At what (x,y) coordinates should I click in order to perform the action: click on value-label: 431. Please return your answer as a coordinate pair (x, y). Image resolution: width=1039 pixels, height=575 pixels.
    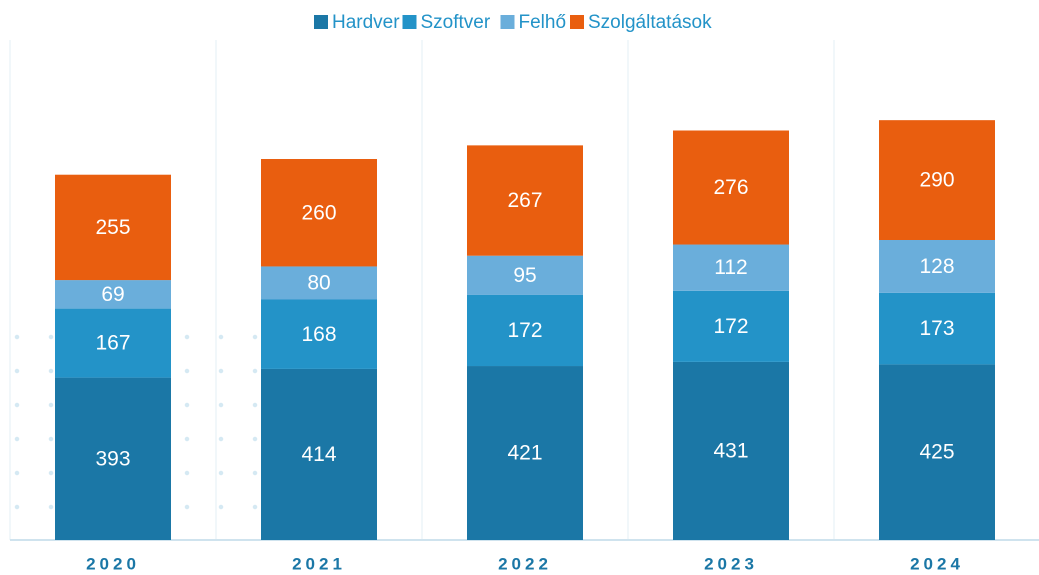
    Looking at the image, I should click on (730, 450).